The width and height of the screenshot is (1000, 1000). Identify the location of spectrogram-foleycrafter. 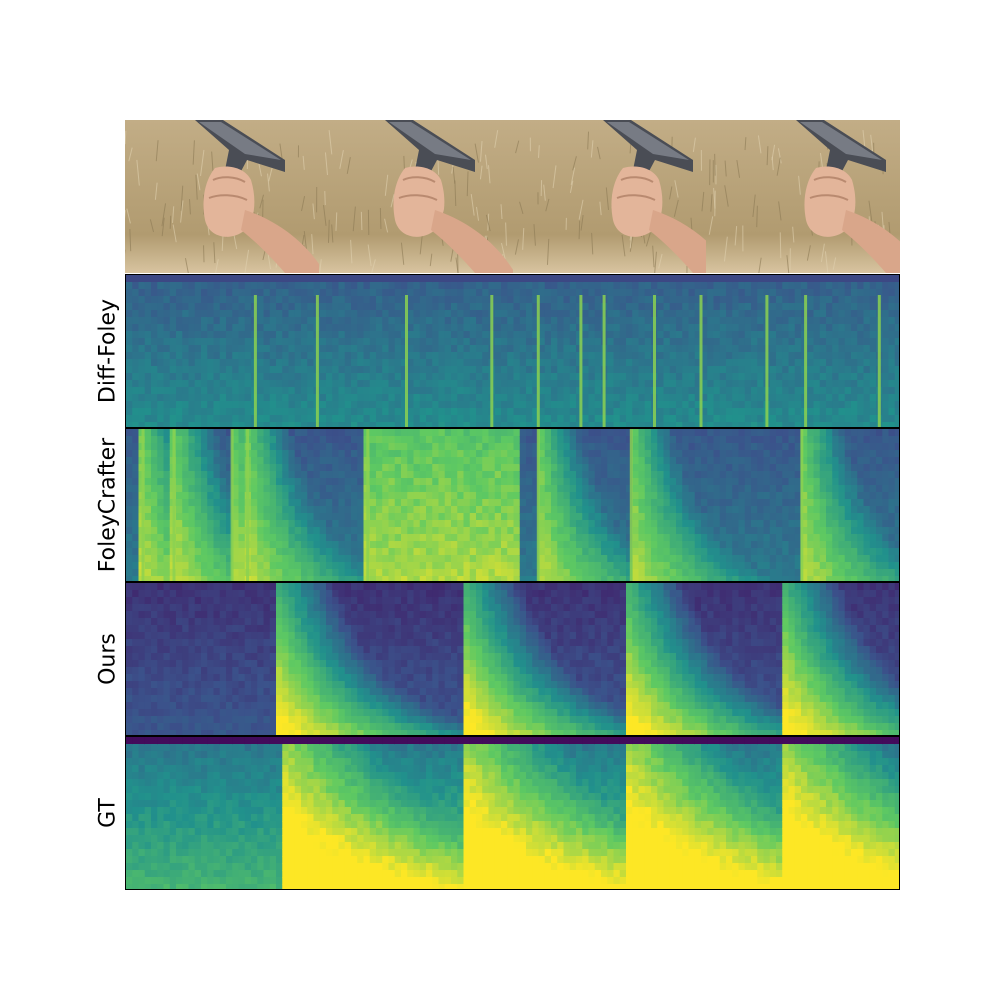
(512, 505).